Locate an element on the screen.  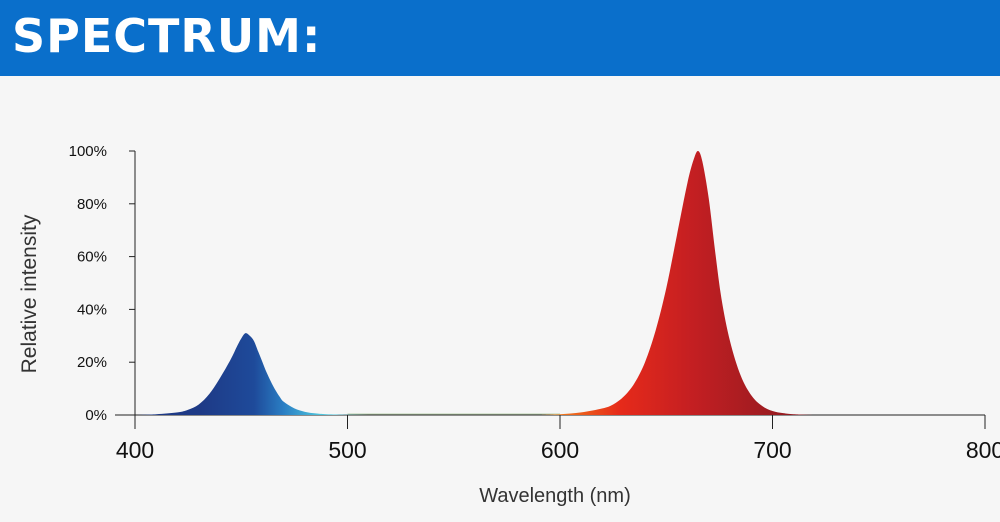
y-tick-label: 20% is located at coordinates (92, 362).